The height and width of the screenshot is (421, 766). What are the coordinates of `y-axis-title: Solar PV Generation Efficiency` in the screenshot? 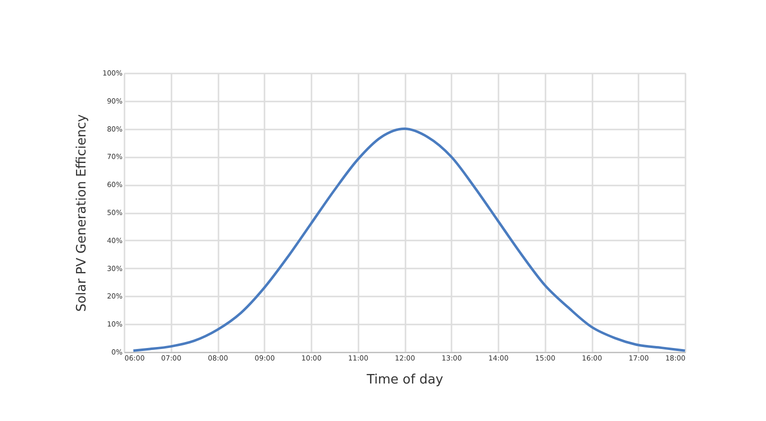 It's located at (82, 213).